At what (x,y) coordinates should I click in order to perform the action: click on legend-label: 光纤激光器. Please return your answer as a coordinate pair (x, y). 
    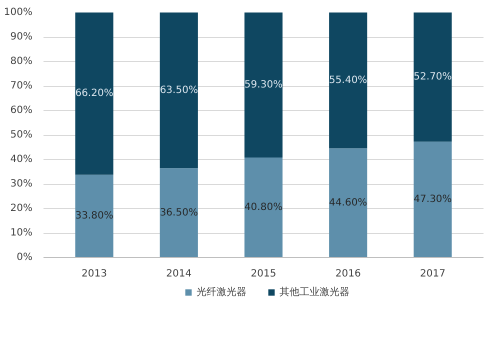
    Looking at the image, I should click on (221, 292).